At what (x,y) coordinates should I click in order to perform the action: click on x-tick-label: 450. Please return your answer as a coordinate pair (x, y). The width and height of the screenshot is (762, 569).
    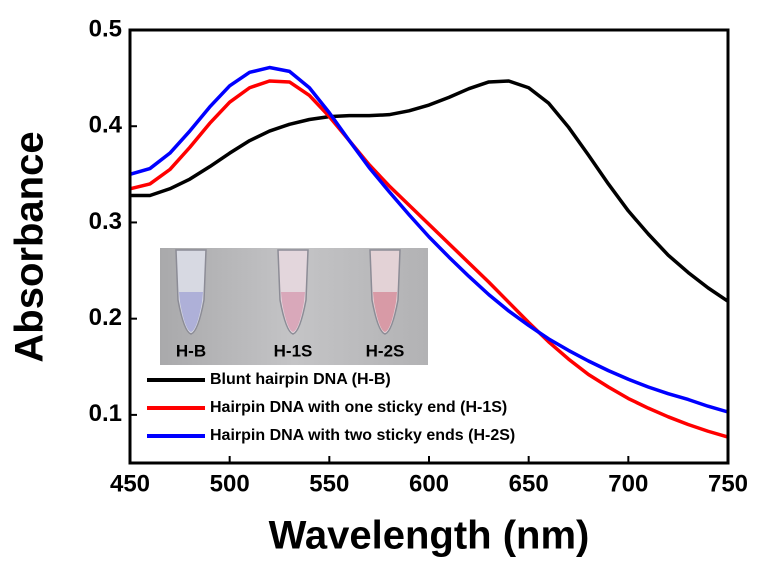
    Looking at the image, I should click on (130, 483).